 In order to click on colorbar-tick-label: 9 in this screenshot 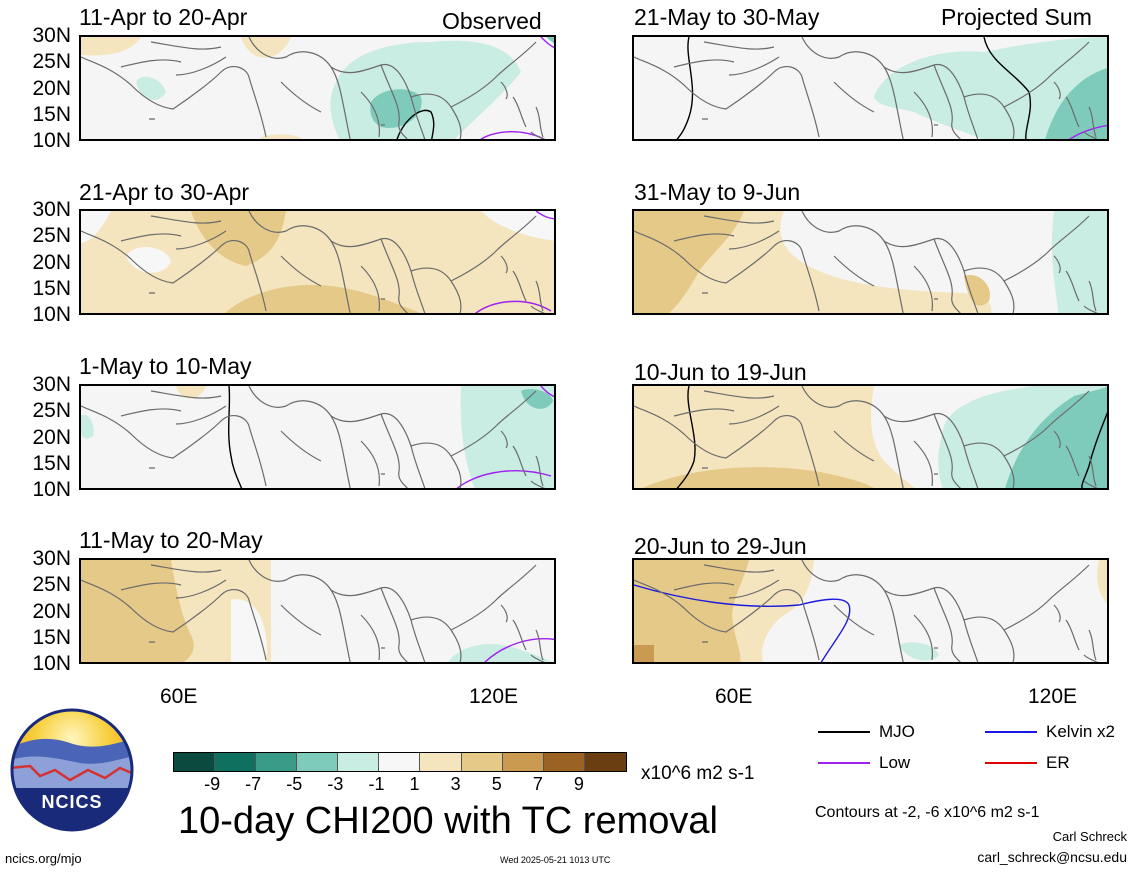, I will do `click(578, 784)`.